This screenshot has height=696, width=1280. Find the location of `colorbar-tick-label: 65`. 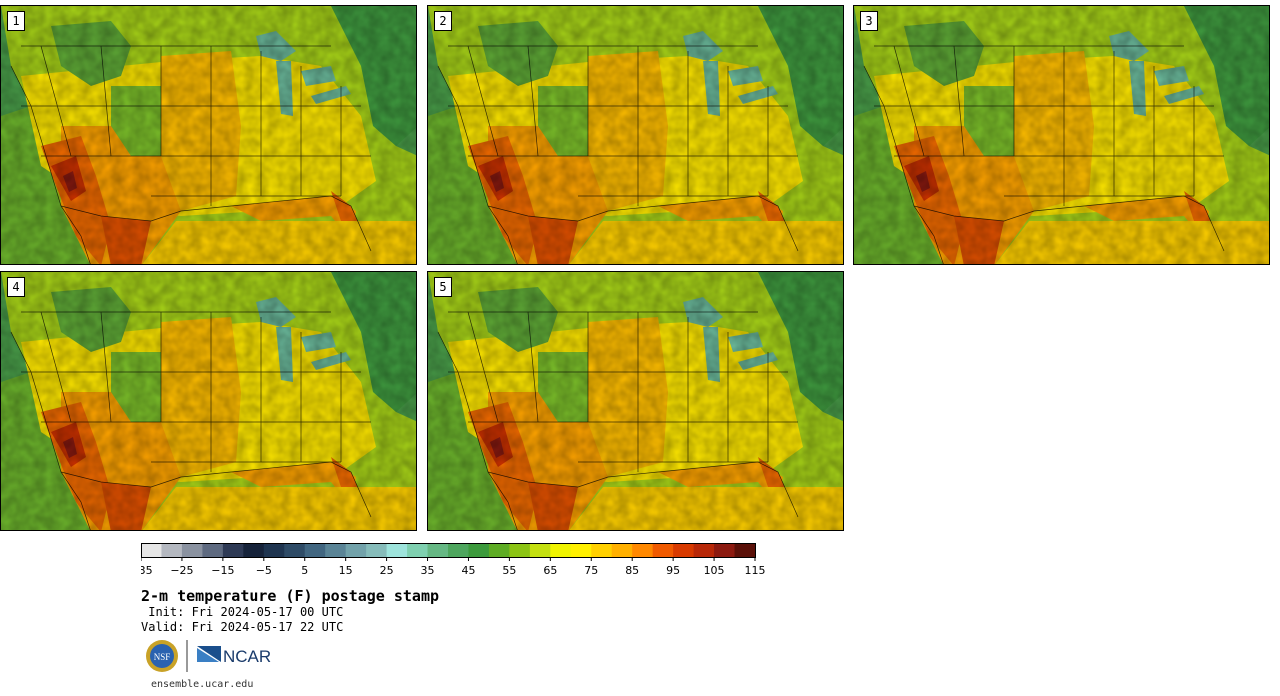

colorbar-tick-label: 65 is located at coordinates (550, 570).